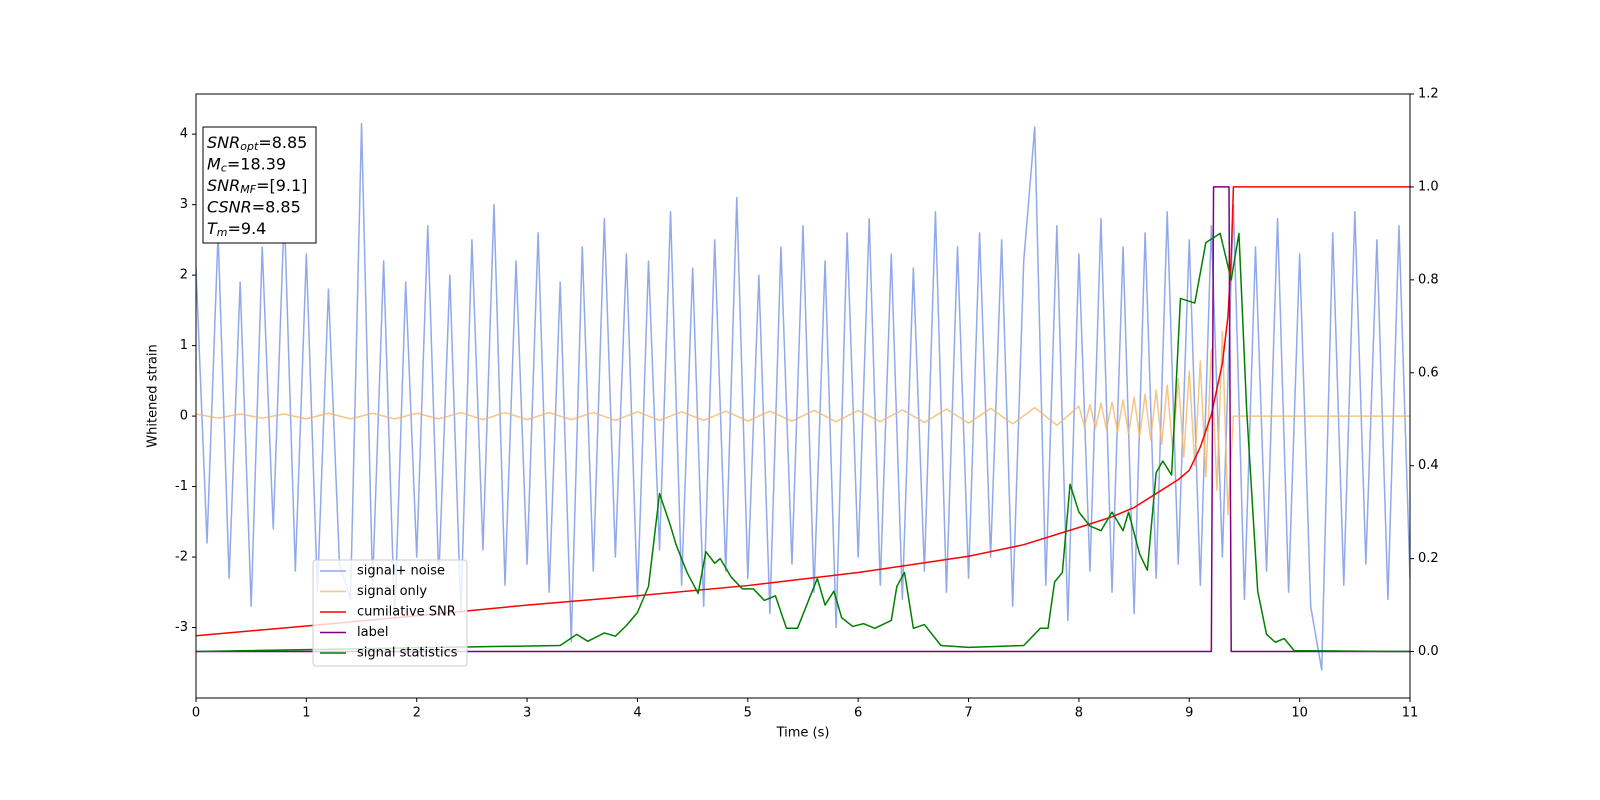 The image size is (1600, 800). I want to click on annotation-value: =[9.1], so click(281, 185).